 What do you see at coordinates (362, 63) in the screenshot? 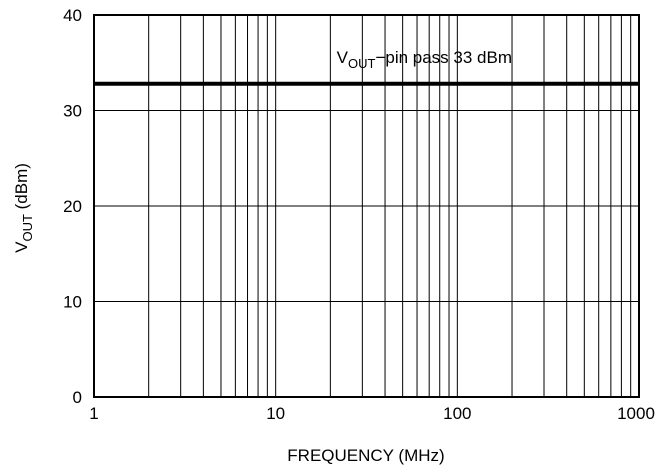
I see `annotation-sub: OUT` at bounding box center [362, 63].